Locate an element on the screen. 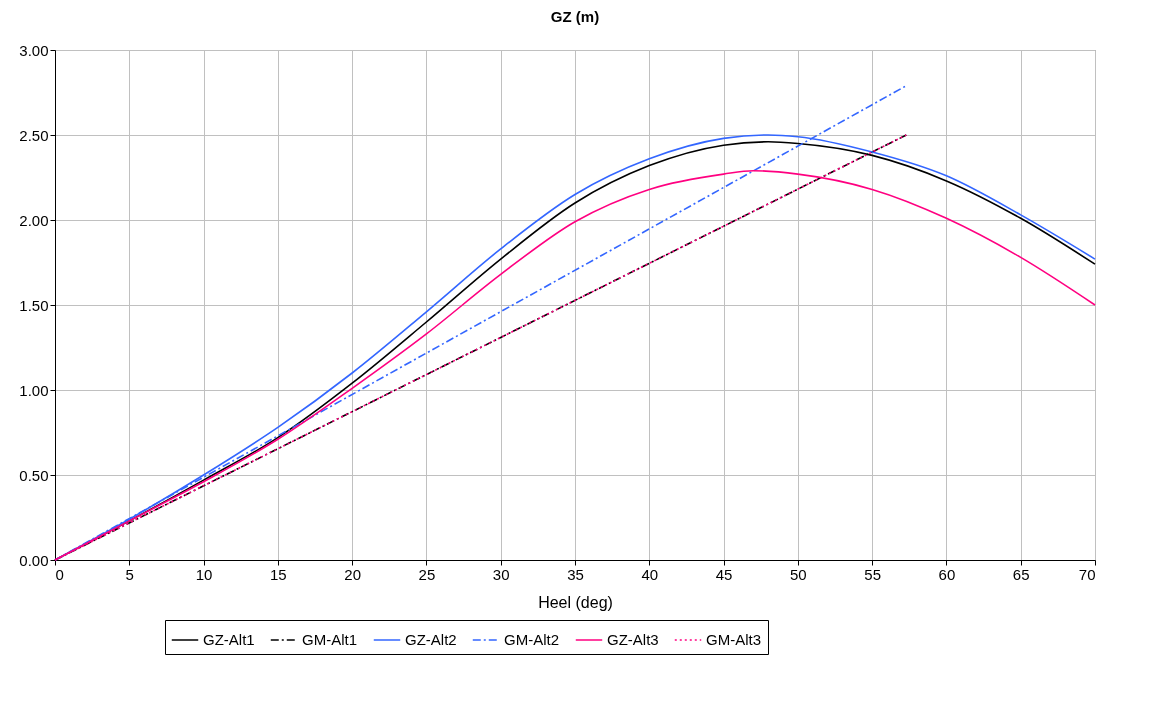 The height and width of the screenshot is (712, 1173). x-tick-label: 5 is located at coordinates (129, 574).